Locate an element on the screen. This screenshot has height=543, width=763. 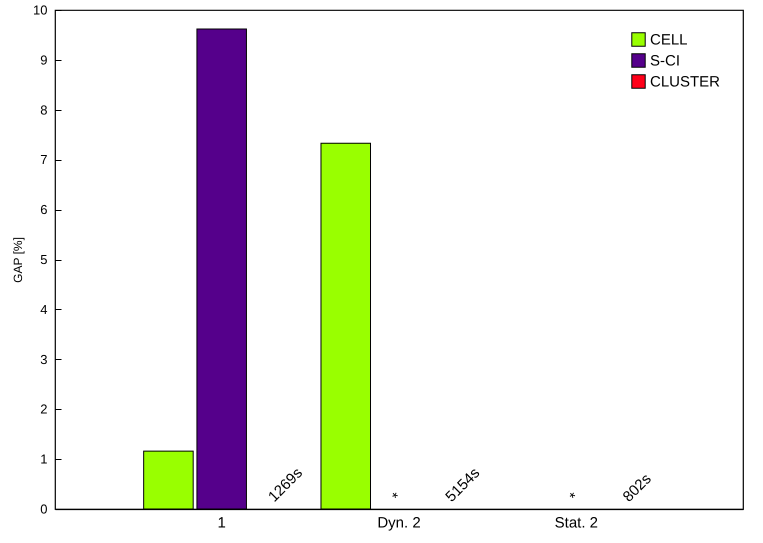
y-tick-label: 9 is located at coordinates (44, 60).